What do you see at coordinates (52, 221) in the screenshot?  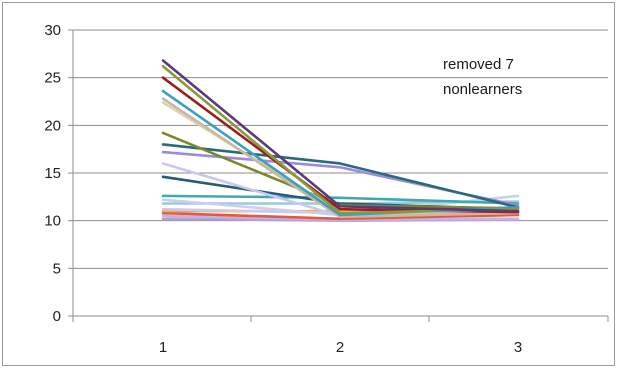 I see `y-tick-label-10: 10` at bounding box center [52, 221].